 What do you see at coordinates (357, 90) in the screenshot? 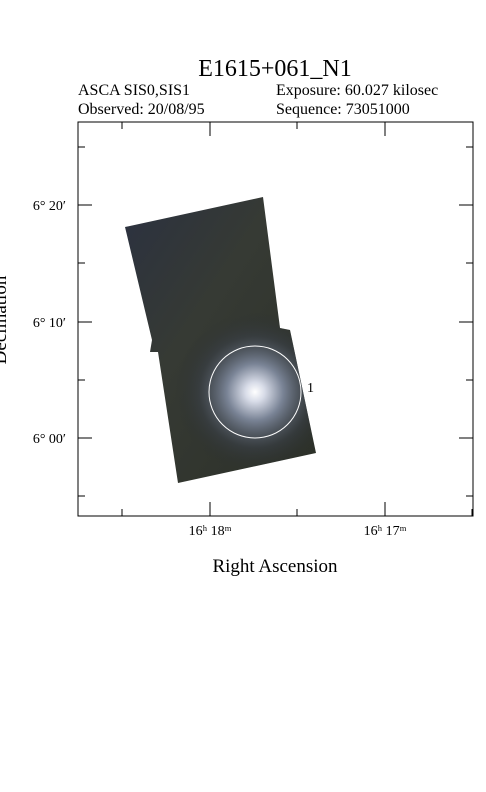
I see `exposure: Exposure: 60.027 kilosec` at bounding box center [357, 90].